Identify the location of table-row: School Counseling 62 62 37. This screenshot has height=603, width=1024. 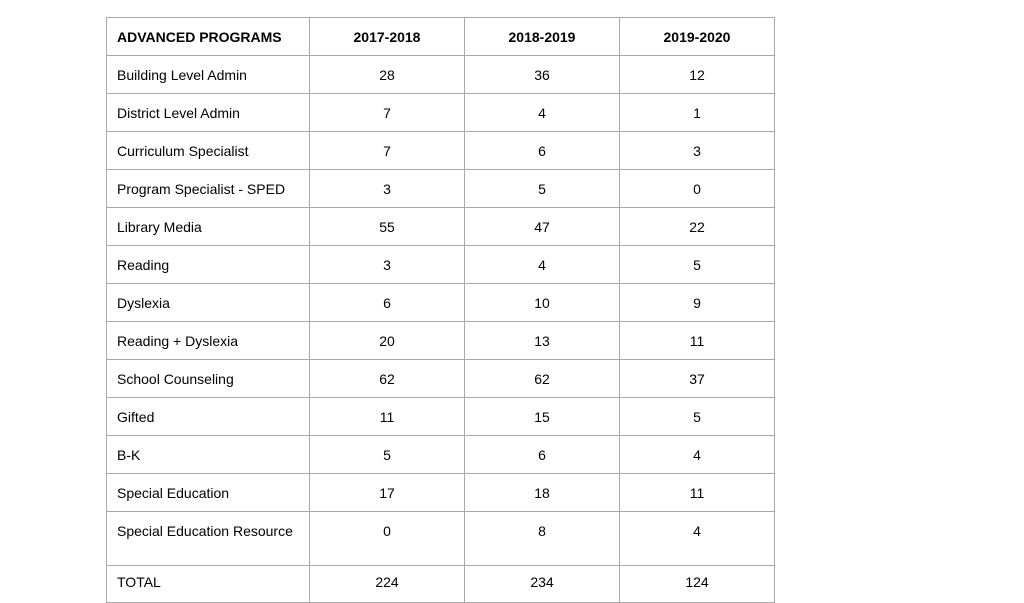
(440, 378).